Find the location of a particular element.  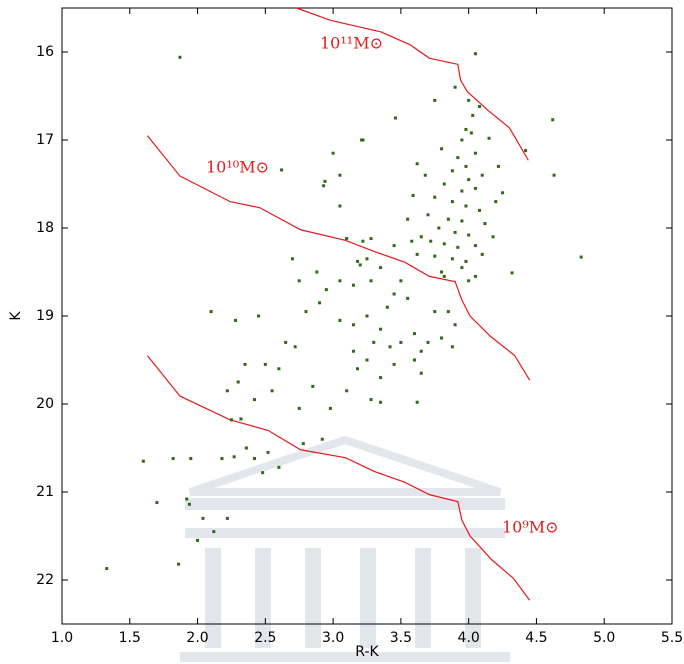

mass-track is located at coordinates (412, 84).